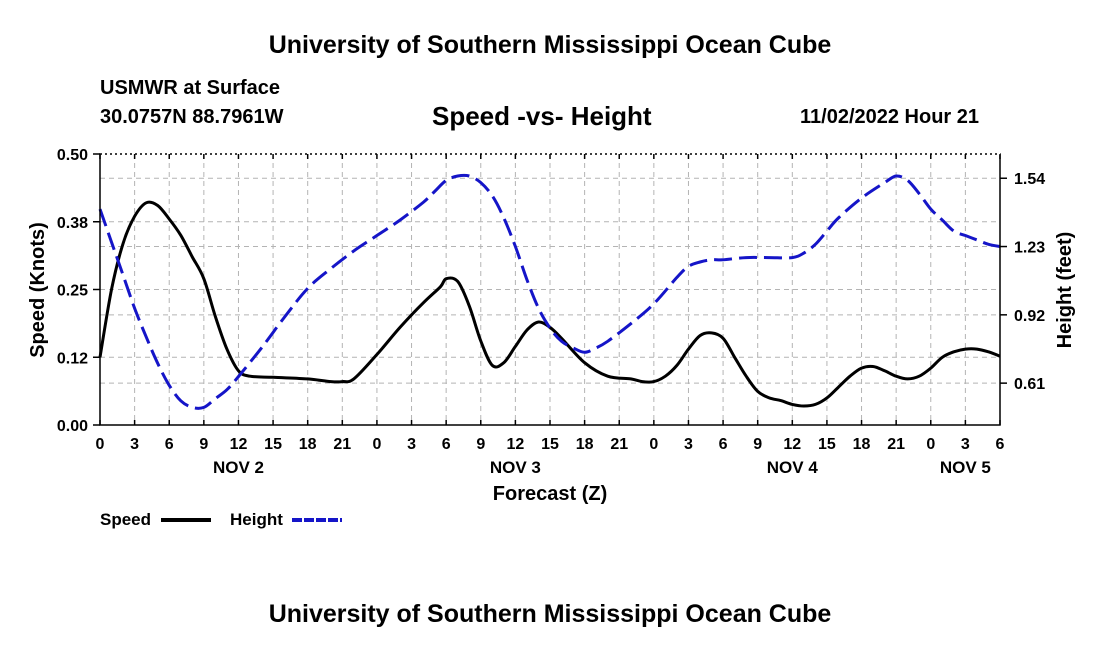 The height and width of the screenshot is (650, 1100). Describe the element at coordinates (1029, 179) in the screenshot. I see `y2-tick-label: 1.54` at that location.